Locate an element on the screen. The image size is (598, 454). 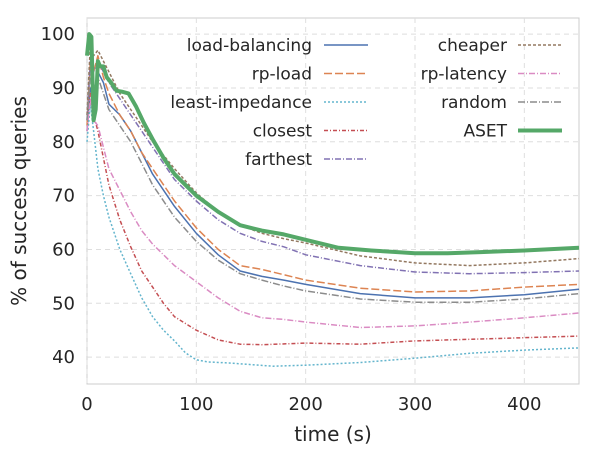
y-tick-label: 50 is located at coordinates (63, 303).